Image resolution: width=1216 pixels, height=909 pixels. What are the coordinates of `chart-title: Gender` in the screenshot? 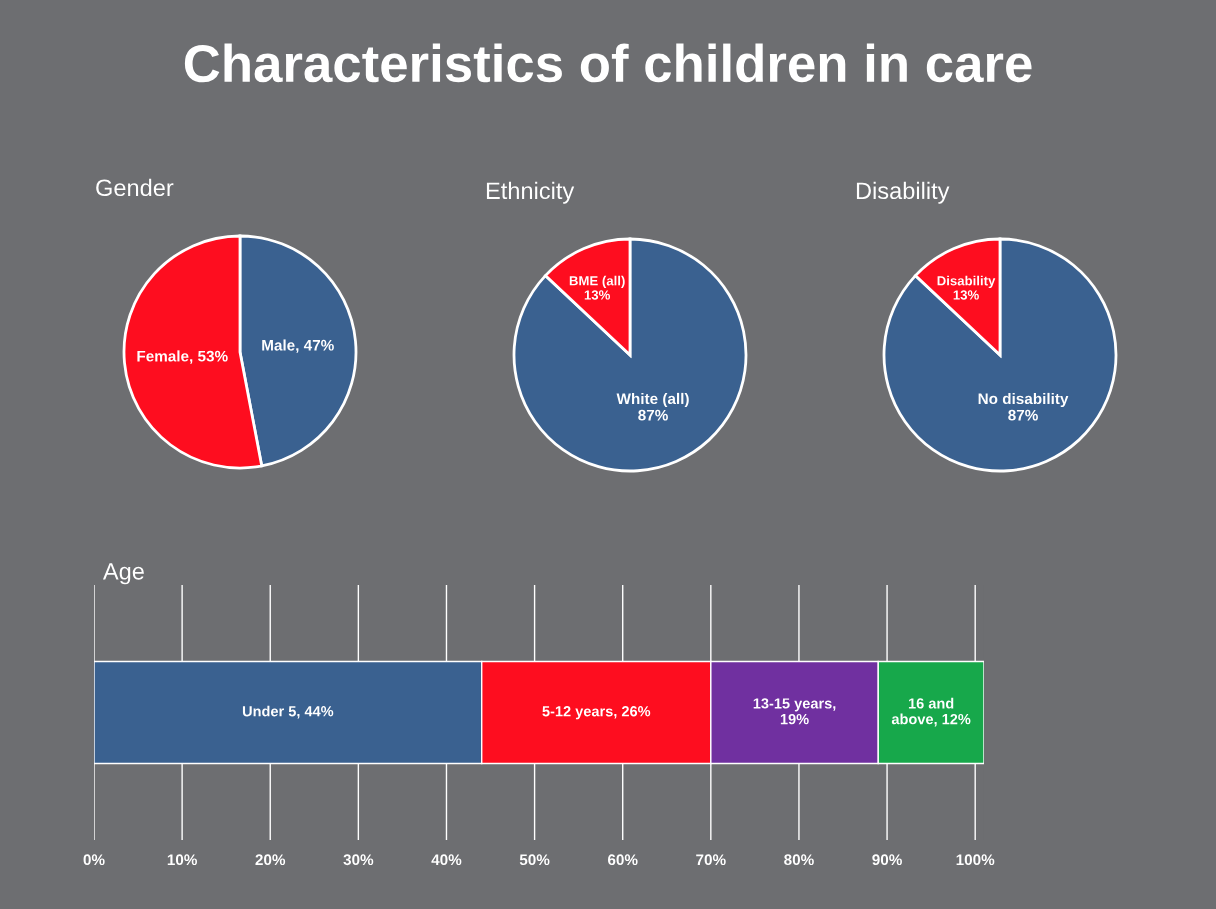 It's located at (135, 187).